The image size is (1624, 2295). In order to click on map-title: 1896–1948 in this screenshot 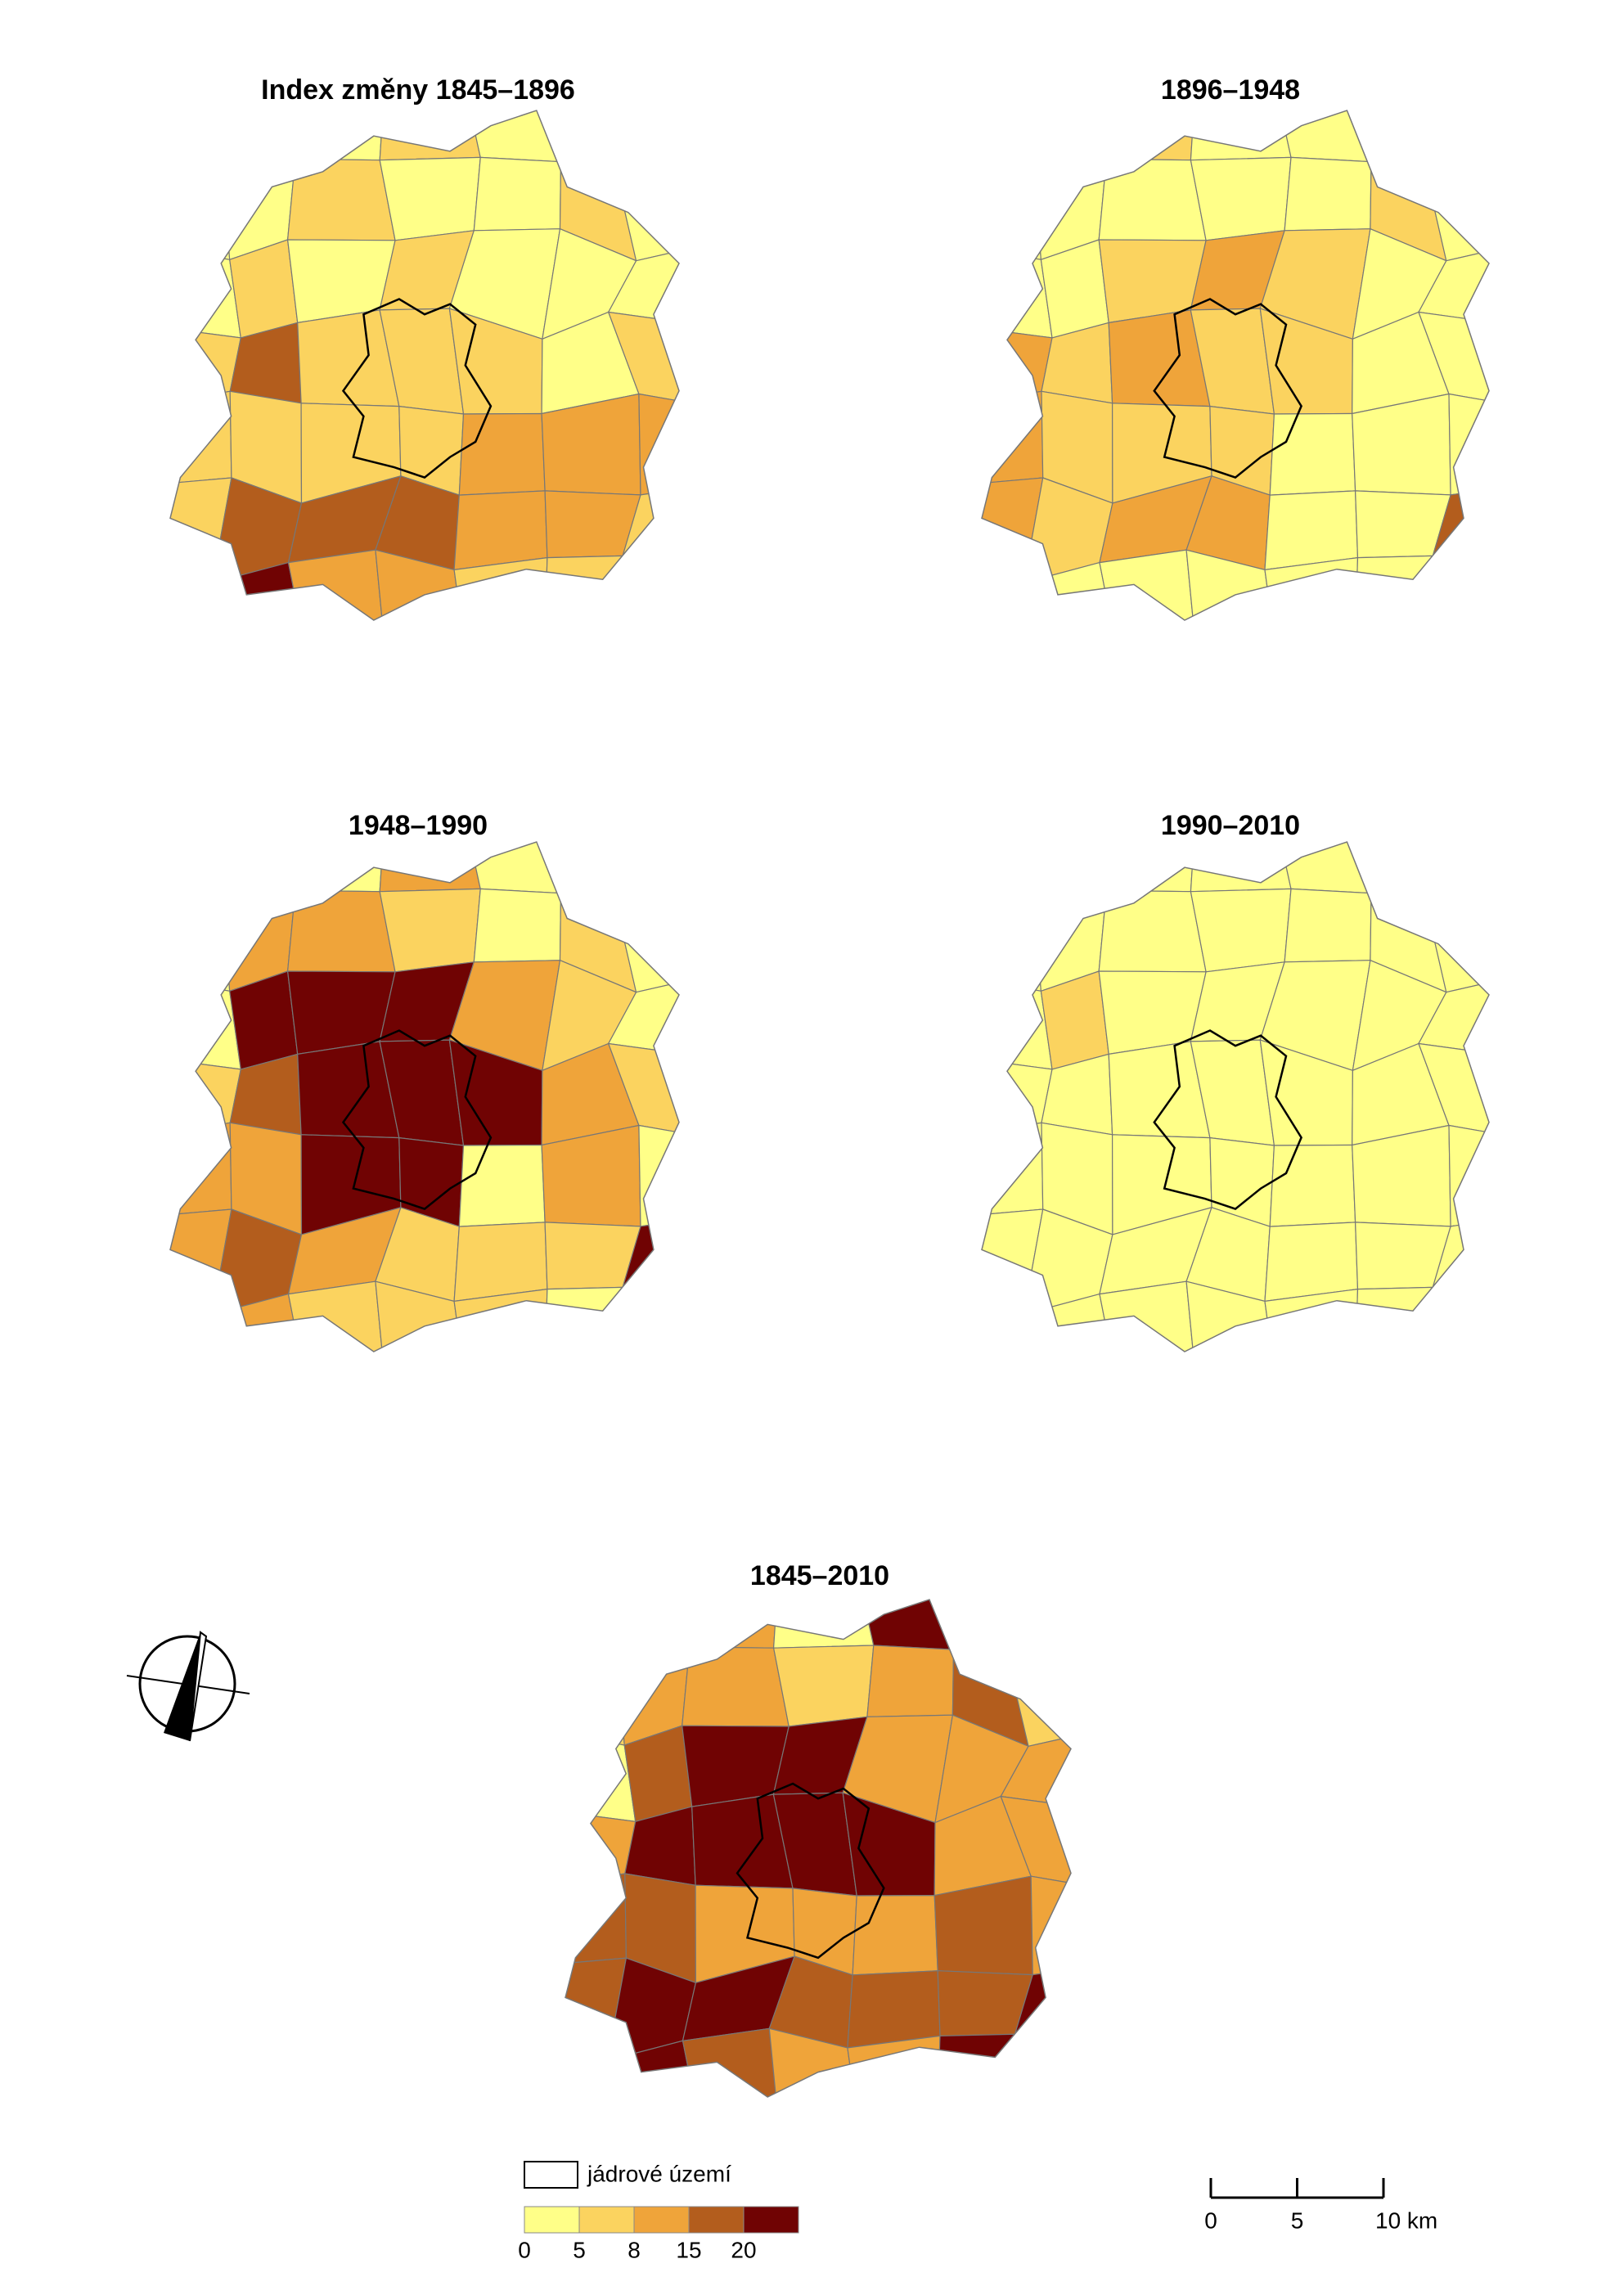, I will do `click(1230, 90)`.